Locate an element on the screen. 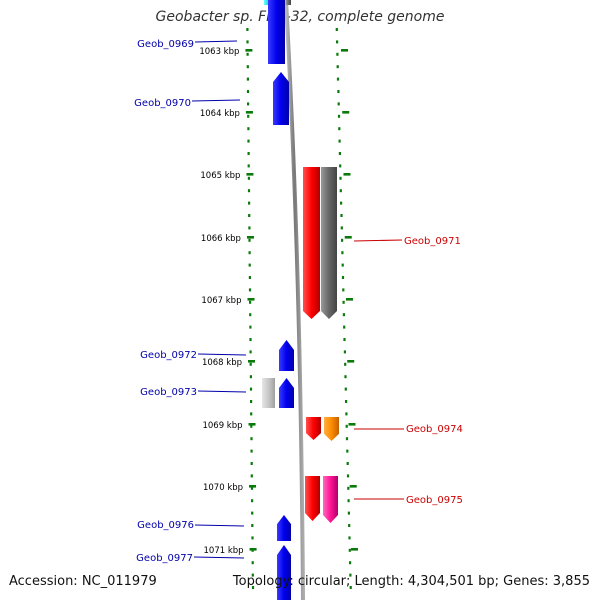 This screenshot has width=600, height=600. gene-geob_0969-label: Geob_0969 is located at coordinates (165, 44).